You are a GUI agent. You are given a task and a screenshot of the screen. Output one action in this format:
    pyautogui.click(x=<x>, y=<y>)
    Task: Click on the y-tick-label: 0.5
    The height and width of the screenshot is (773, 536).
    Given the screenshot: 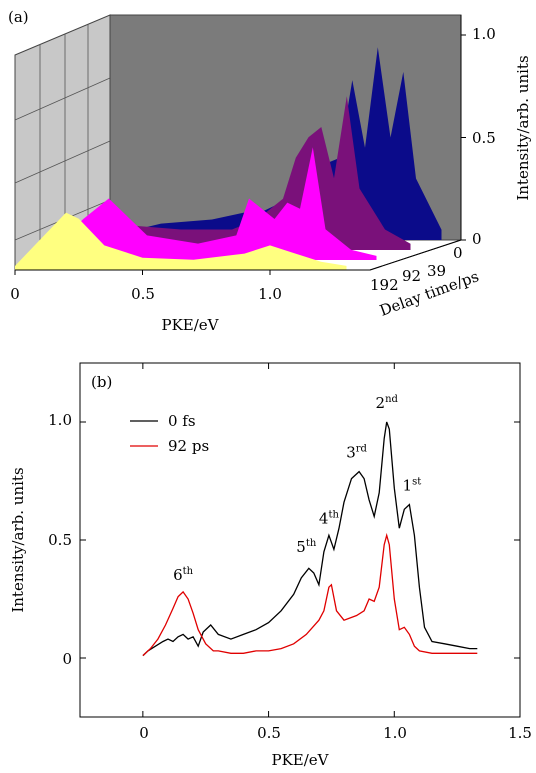 What is the action you would take?
    pyautogui.click(x=60, y=540)
    